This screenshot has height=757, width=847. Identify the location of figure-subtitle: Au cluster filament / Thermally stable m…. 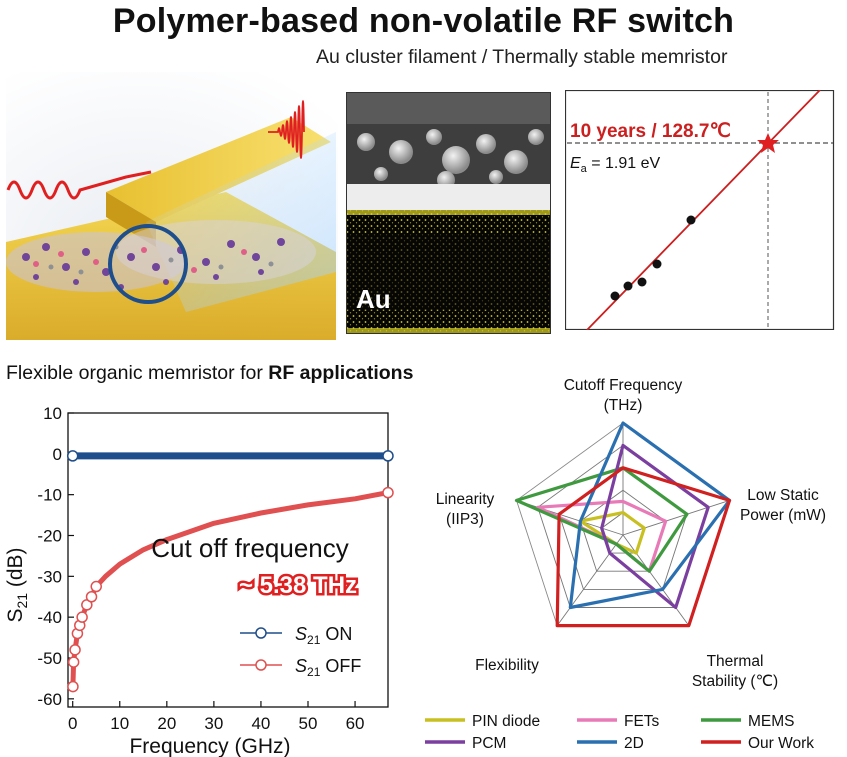
(522, 57).